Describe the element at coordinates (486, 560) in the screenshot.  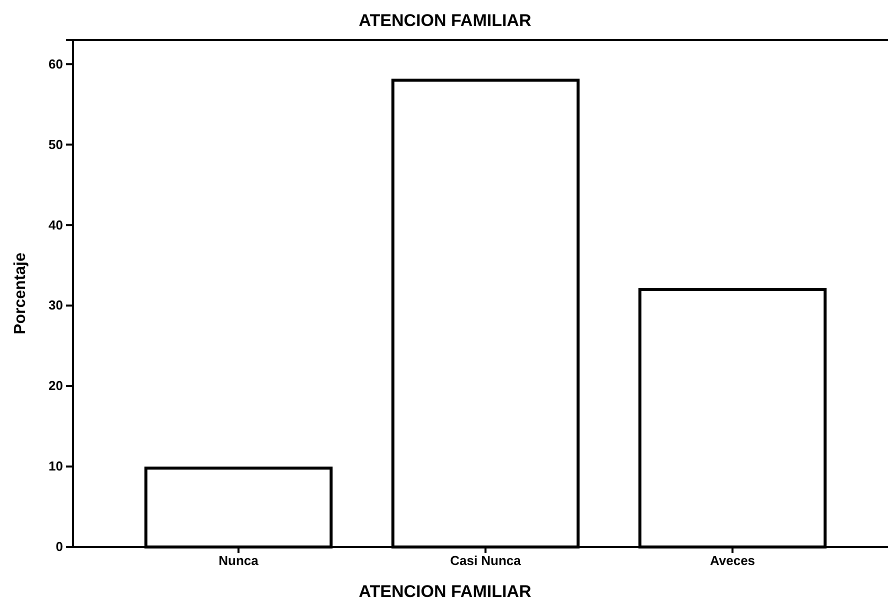
I see `x-tick-label: Casi Nunca` at that location.